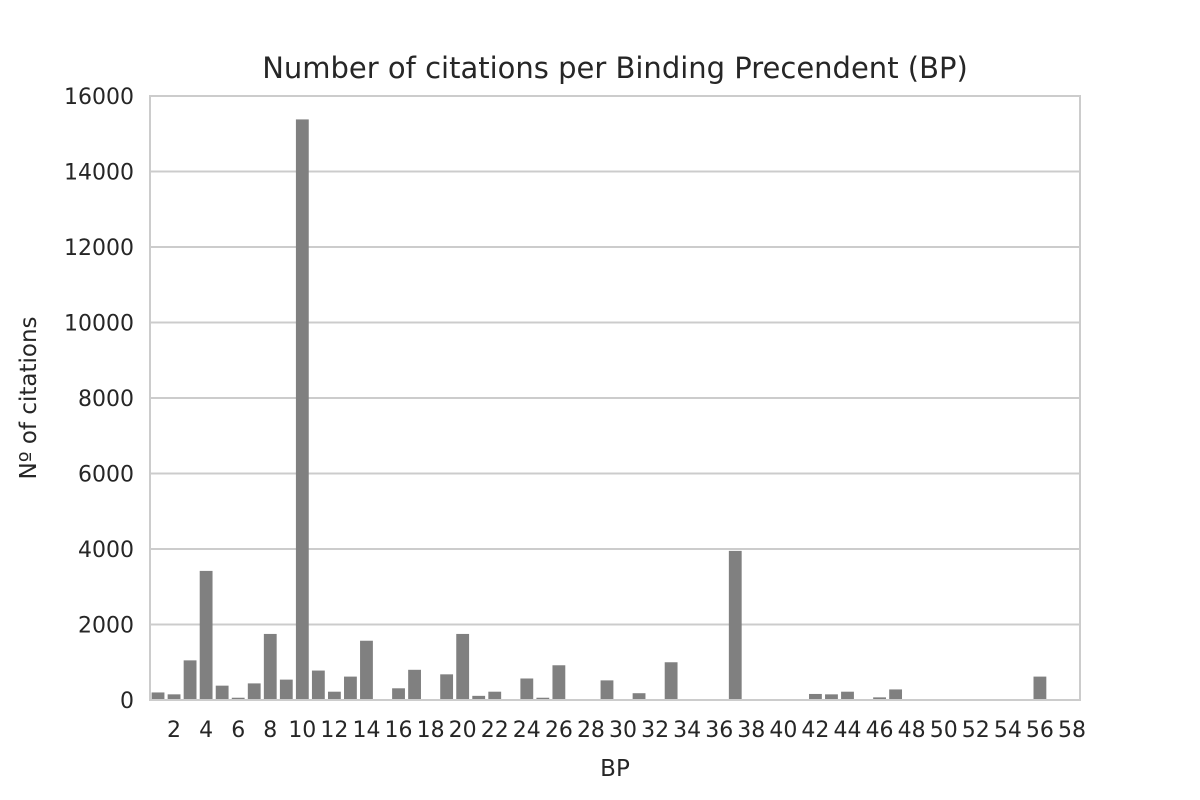 Image resolution: width=1200 pixels, height=800 pixels. Describe the element at coordinates (206, 730) in the screenshot. I see `x-tick-label: 4` at that location.